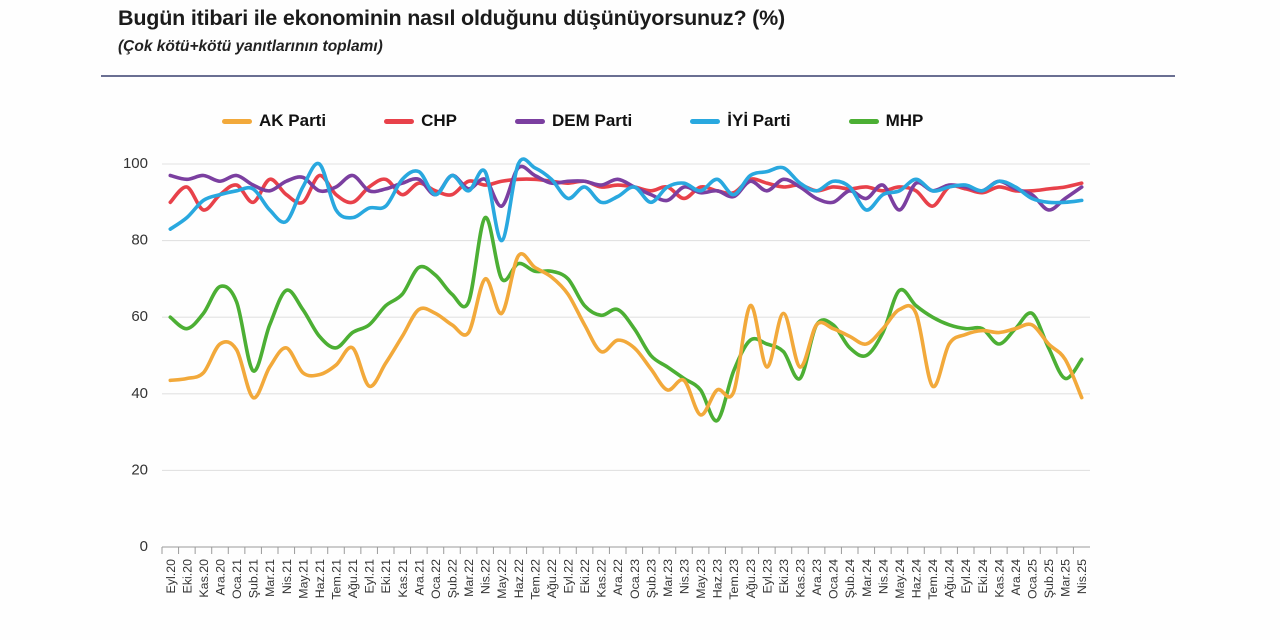 Image resolution: width=1280 pixels, height=640 pixels. I want to click on chart-subtitle: (Çok kötü+kötü yanıtlarının toplamı), so click(250, 46).